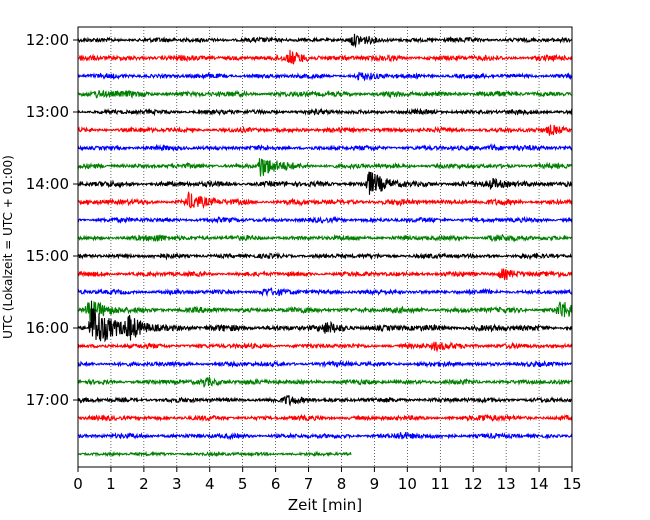 The width and height of the screenshot is (650, 520). Describe the element at coordinates (506, 484) in the screenshot. I see `x-tick-label: 13` at that location.